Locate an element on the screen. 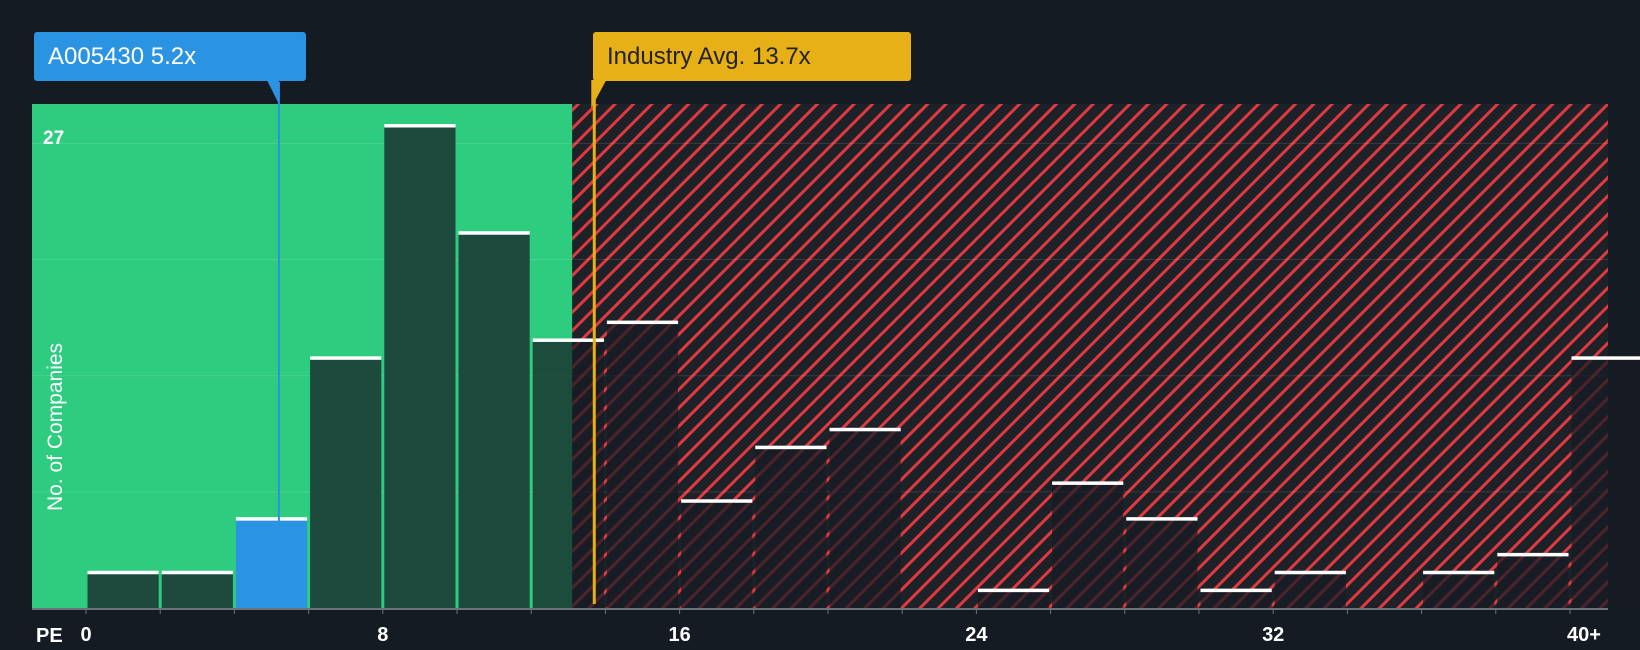 The image size is (1640, 650). industry-callout-pointer is located at coordinates (599, 94).